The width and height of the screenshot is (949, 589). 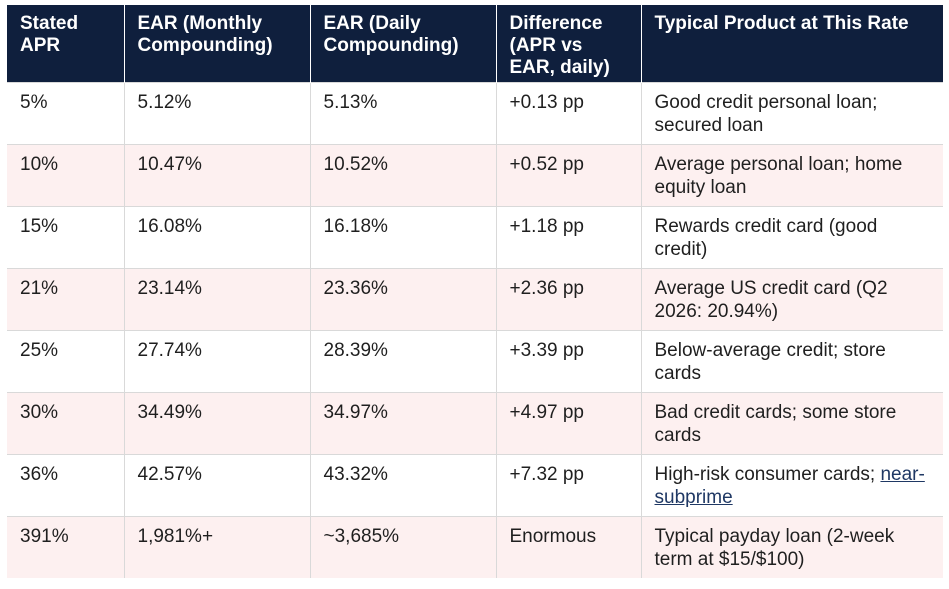 What do you see at coordinates (791, 112) in the screenshot?
I see `cell-typical-product: Good credit personal loan; secured loan` at bounding box center [791, 112].